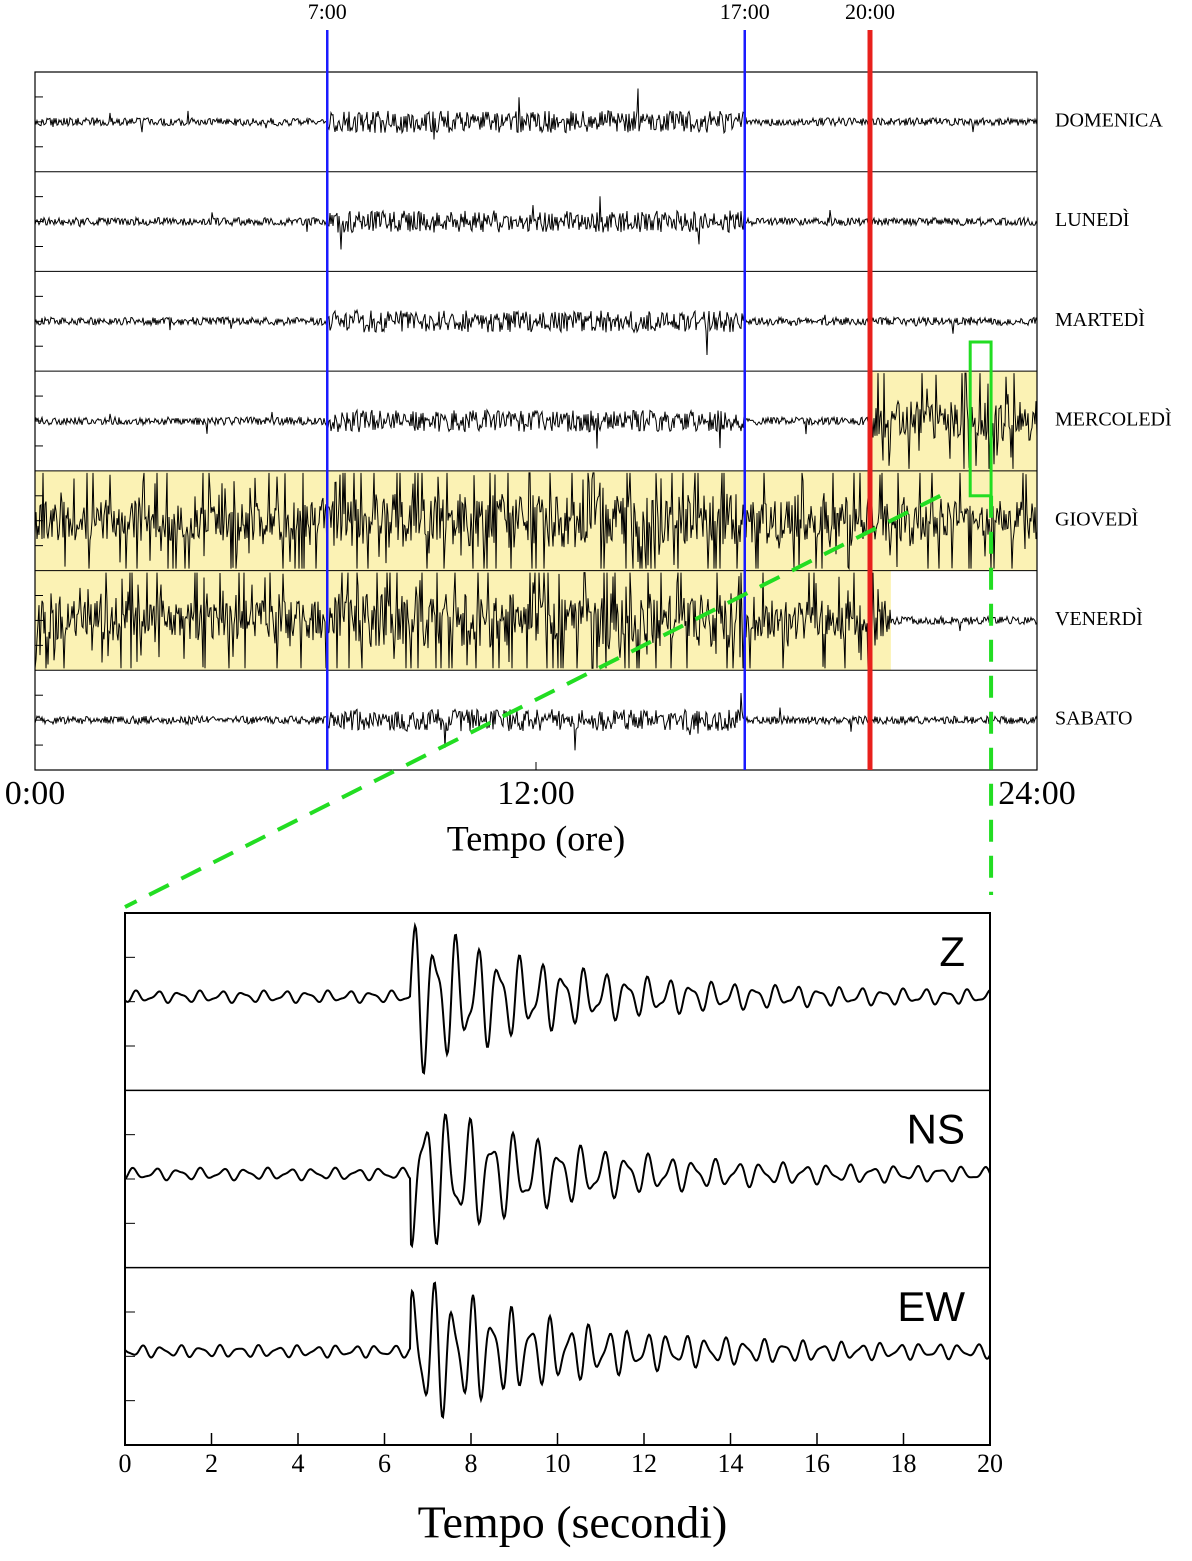 This screenshot has height=1561, width=1192. What do you see at coordinates (1100, 319) in the screenshot?
I see `day-label: MARTEDÌ` at bounding box center [1100, 319].